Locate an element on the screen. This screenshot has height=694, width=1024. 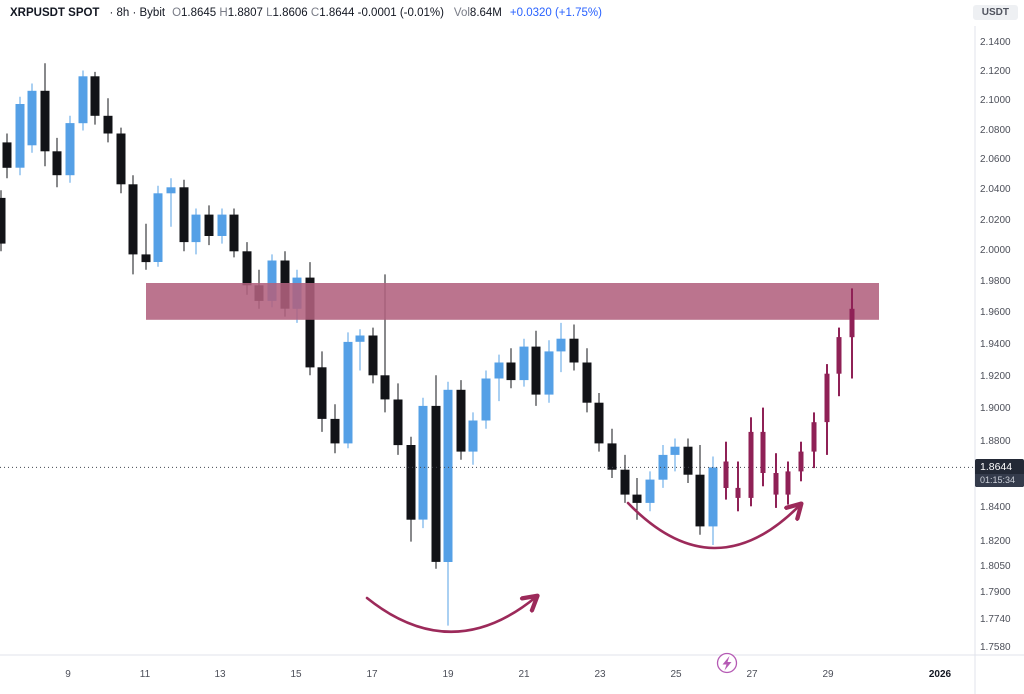
time-tick-label: 29 is located at coordinates (828, 674).